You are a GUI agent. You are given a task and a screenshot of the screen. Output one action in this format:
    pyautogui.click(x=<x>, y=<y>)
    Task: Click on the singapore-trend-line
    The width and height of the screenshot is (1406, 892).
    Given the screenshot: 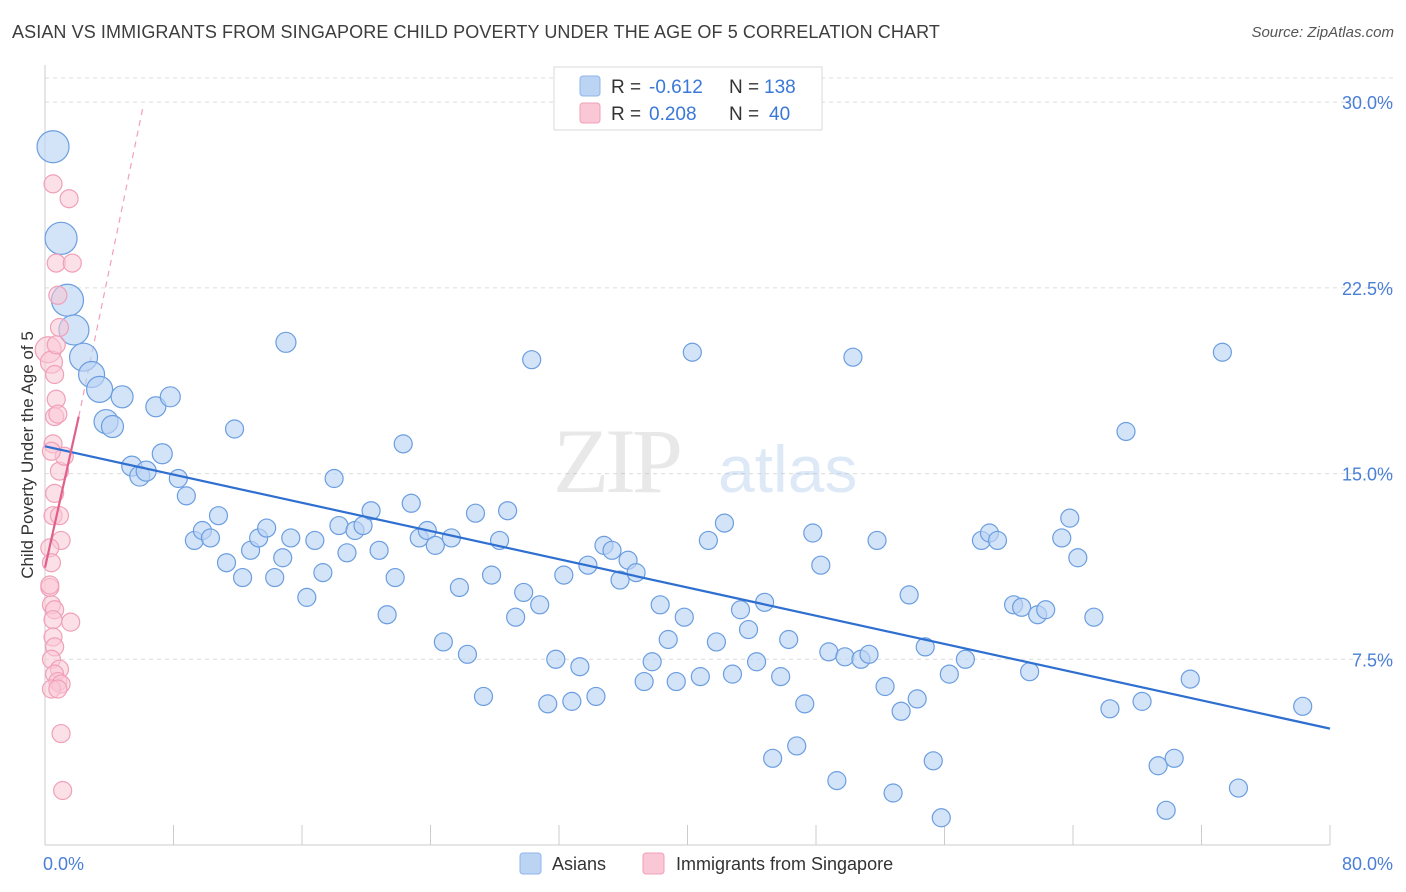 What is the action you would take?
    pyautogui.click(x=61, y=492)
    